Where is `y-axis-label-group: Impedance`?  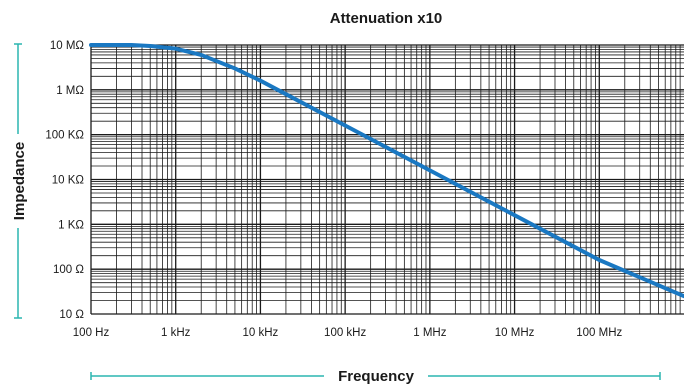 y-axis-label-group: Impedance is located at coordinates (19, 181).